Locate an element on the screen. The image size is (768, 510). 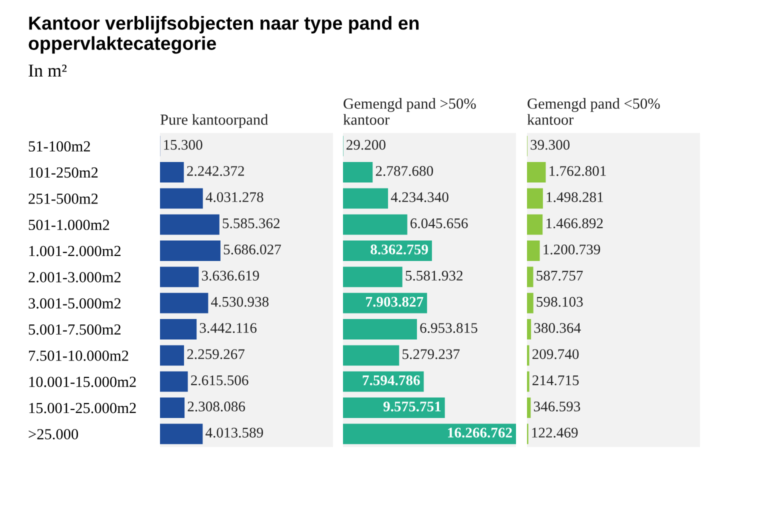
data-label: 1.200.739 is located at coordinates (572, 249).